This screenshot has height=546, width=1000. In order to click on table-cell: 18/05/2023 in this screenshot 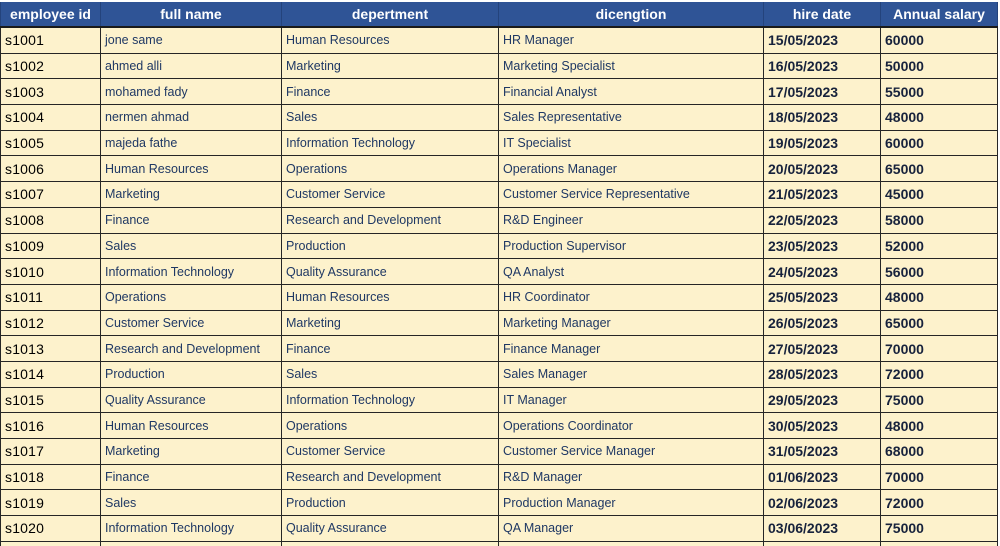, I will do `click(822, 117)`.